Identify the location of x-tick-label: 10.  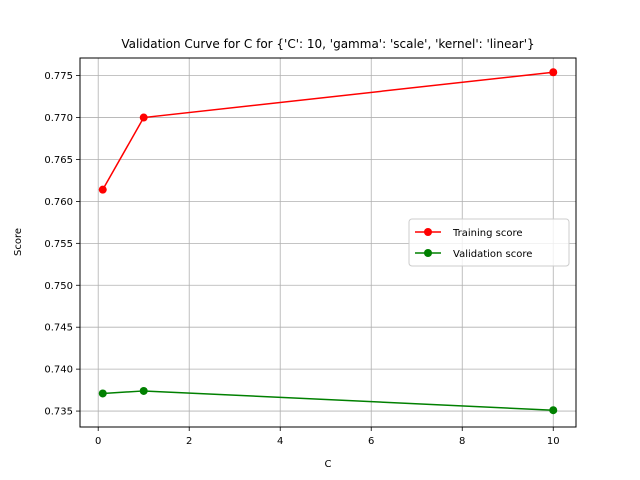
(553, 441).